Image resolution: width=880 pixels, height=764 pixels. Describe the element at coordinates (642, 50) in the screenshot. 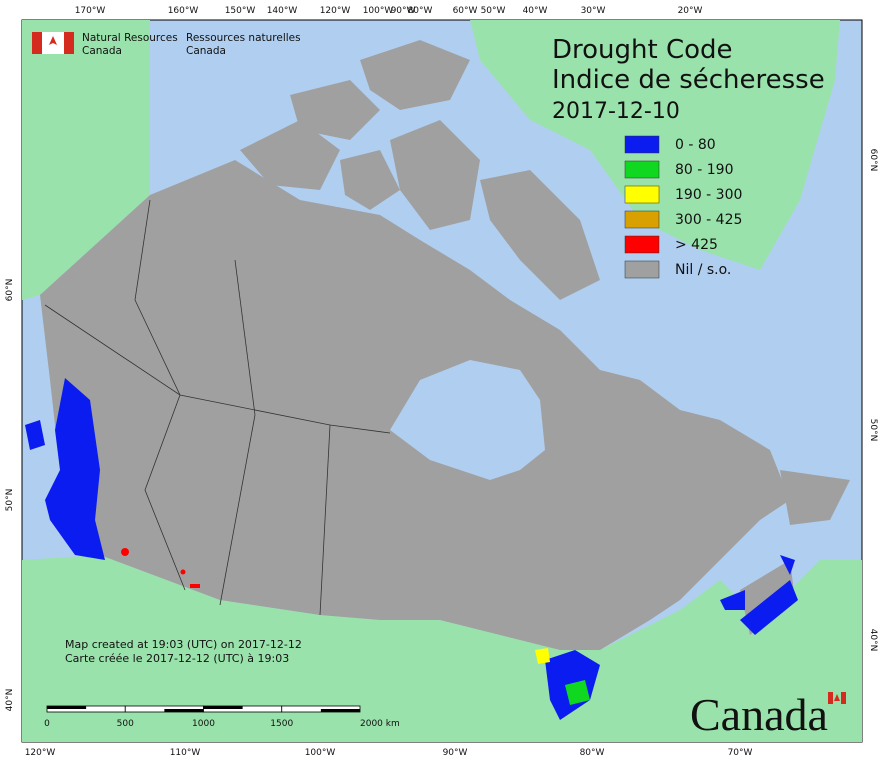

I see `title: Drought Code` at that location.